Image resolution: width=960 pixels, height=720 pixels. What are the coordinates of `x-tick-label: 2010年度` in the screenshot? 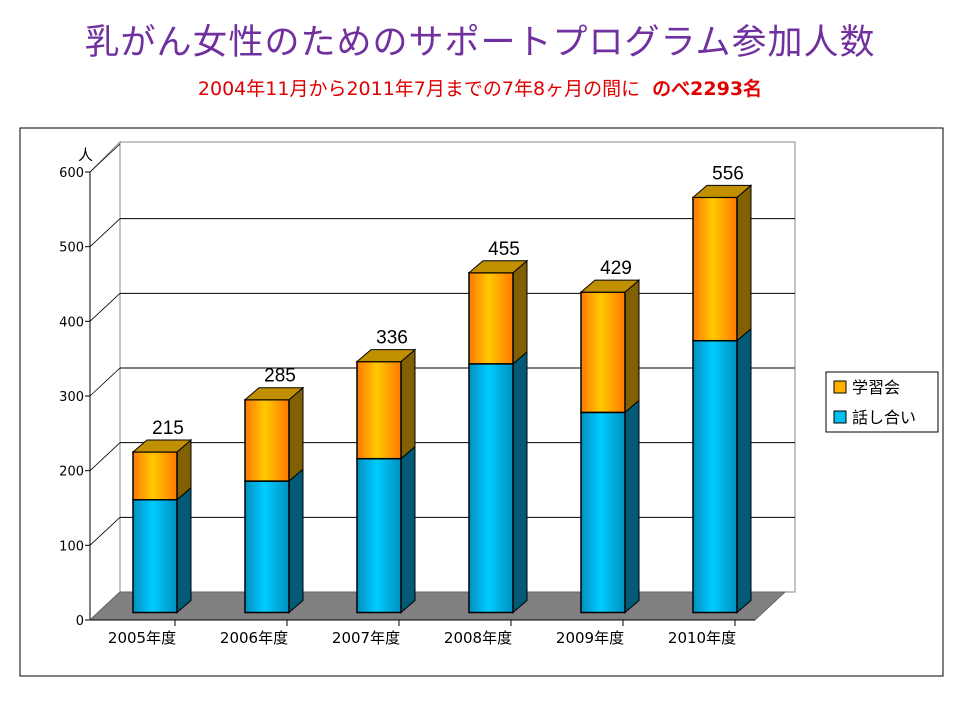 It's located at (702, 638).